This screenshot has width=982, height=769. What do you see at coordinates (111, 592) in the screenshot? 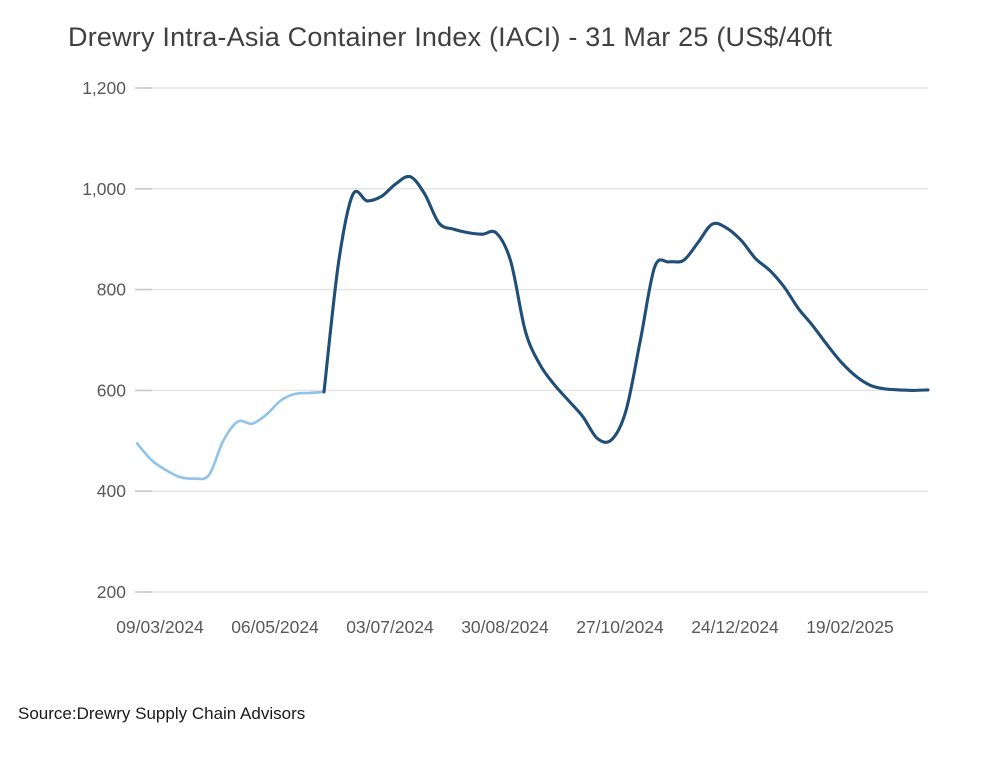
I see `y-axis-tick-label: 200` at bounding box center [111, 592].